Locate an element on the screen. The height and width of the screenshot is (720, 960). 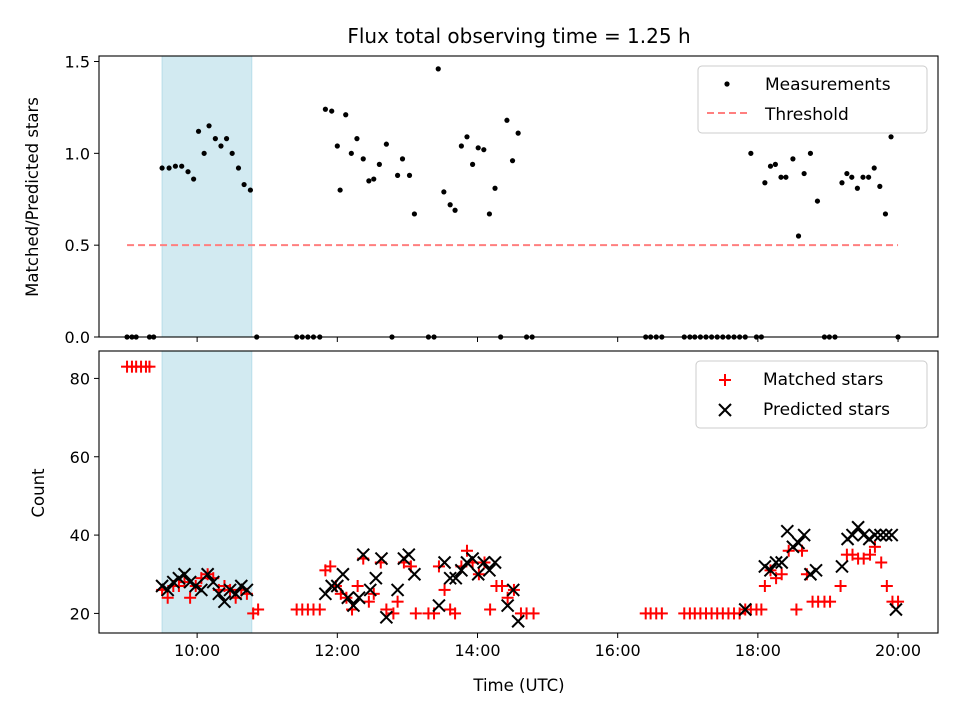
top-legend: Measurements Threshold is located at coordinates (812, 99).